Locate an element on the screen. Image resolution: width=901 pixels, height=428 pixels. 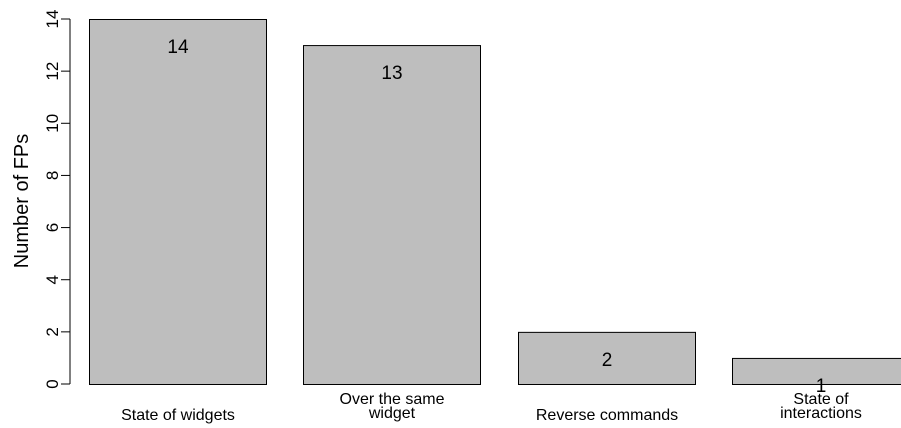
category-label: Over the same is located at coordinates (392, 399).